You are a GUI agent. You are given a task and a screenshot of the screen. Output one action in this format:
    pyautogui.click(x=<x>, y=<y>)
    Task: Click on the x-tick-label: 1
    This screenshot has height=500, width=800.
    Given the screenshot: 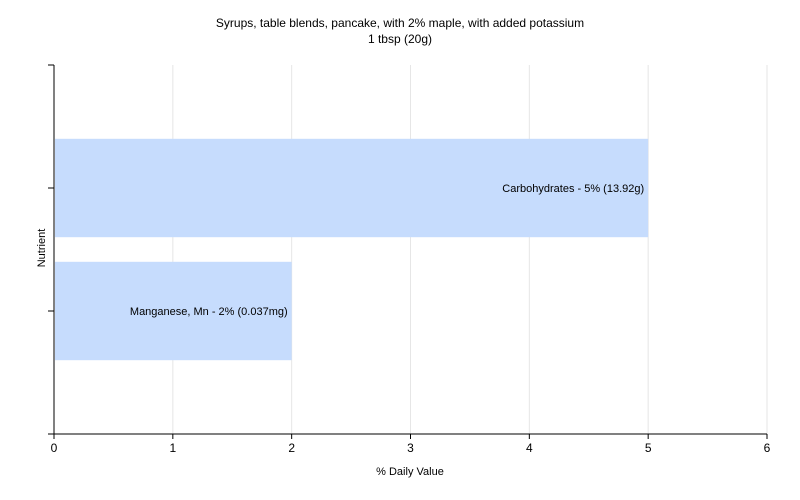 What is the action you would take?
    pyautogui.click(x=172, y=448)
    